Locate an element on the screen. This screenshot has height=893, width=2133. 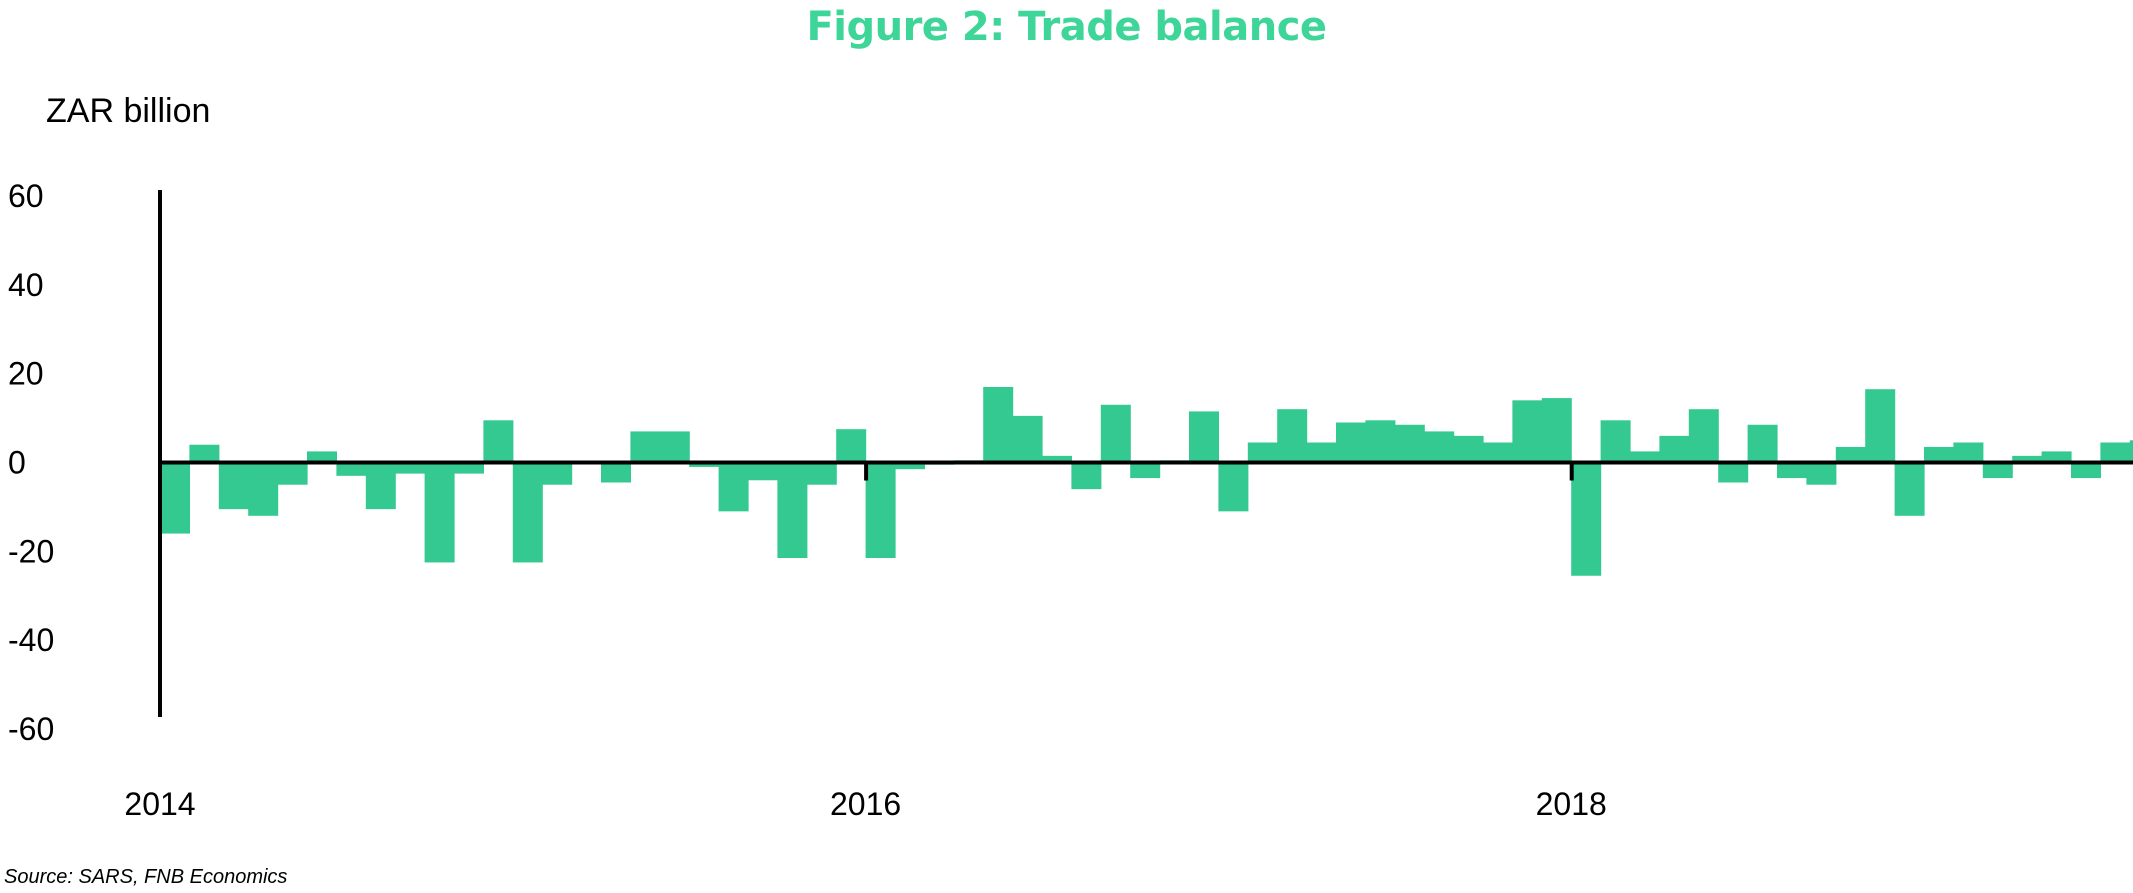
x-tick-label: 2016 is located at coordinates (865, 804).